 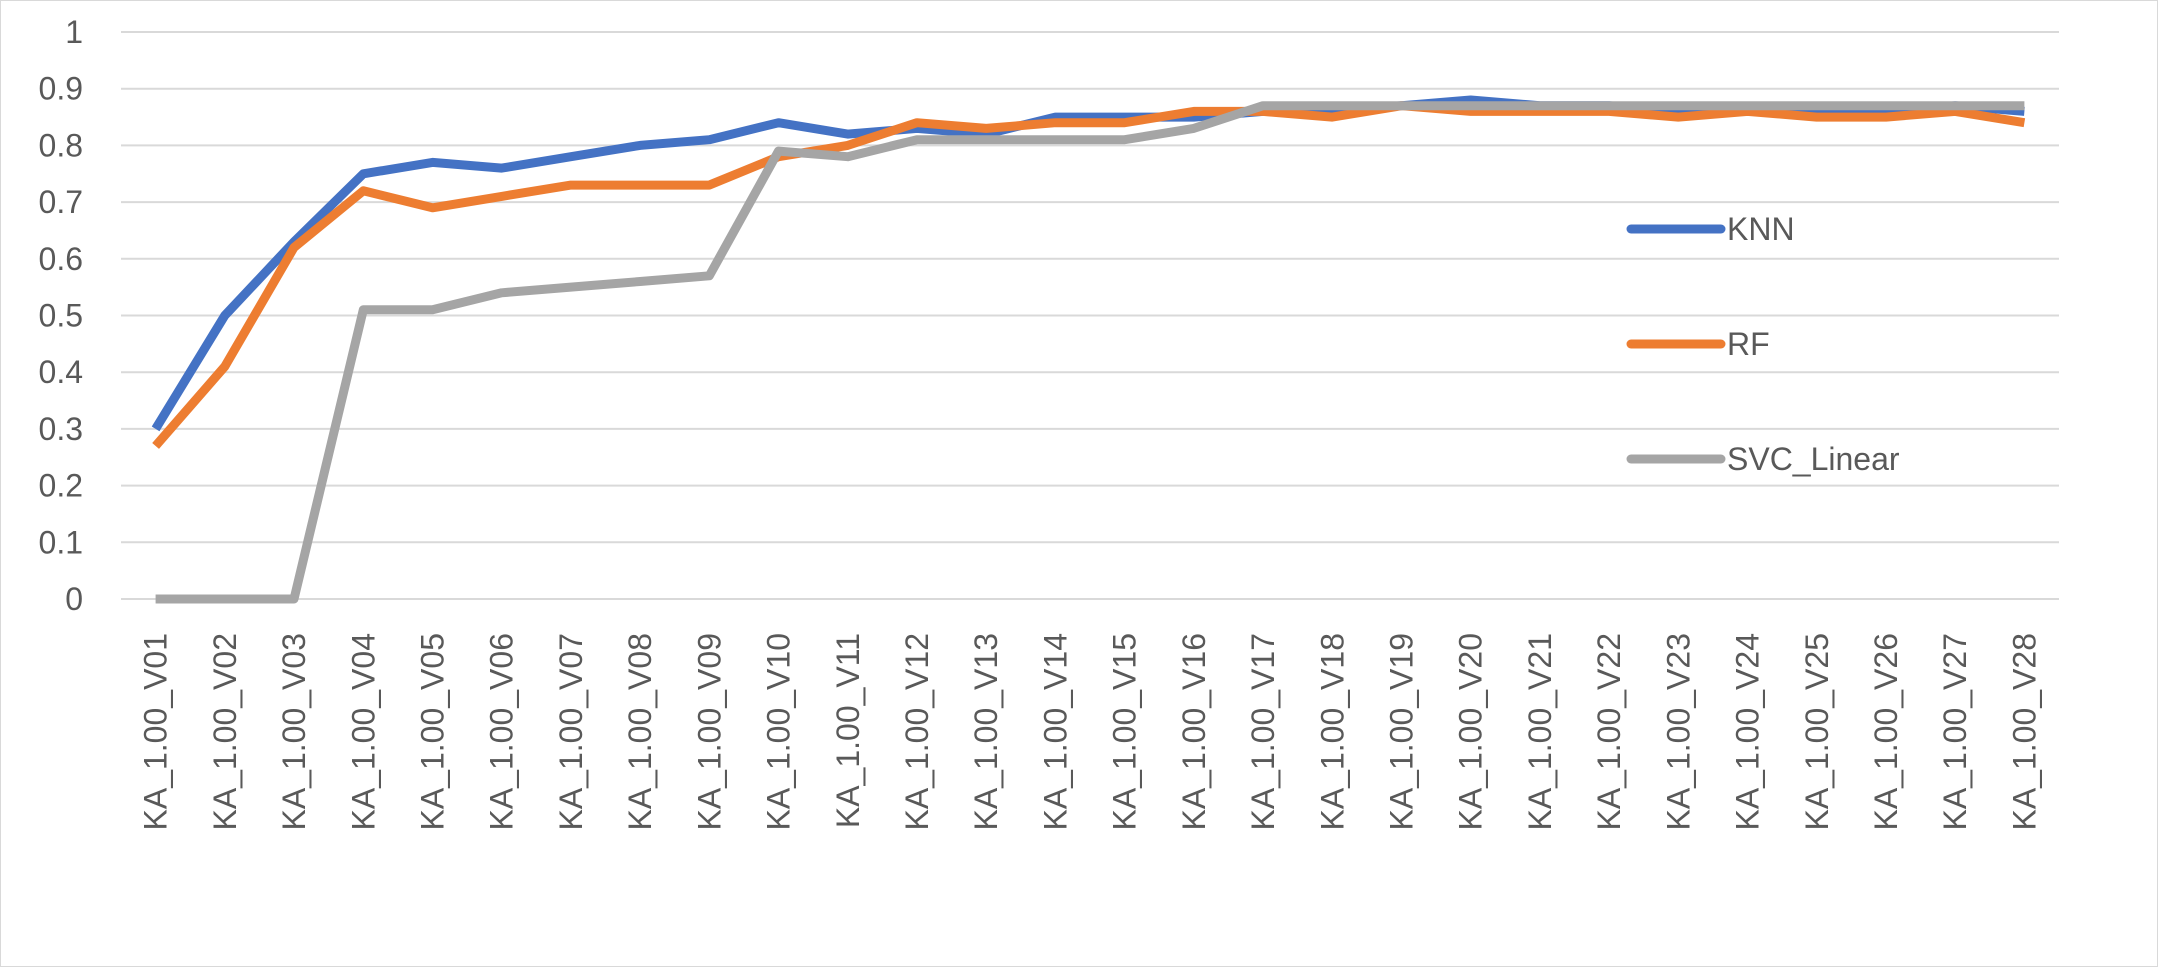 What do you see at coordinates (1748, 732) in the screenshot?
I see `x-tick-label: KA_1.00_V24` at bounding box center [1748, 732].